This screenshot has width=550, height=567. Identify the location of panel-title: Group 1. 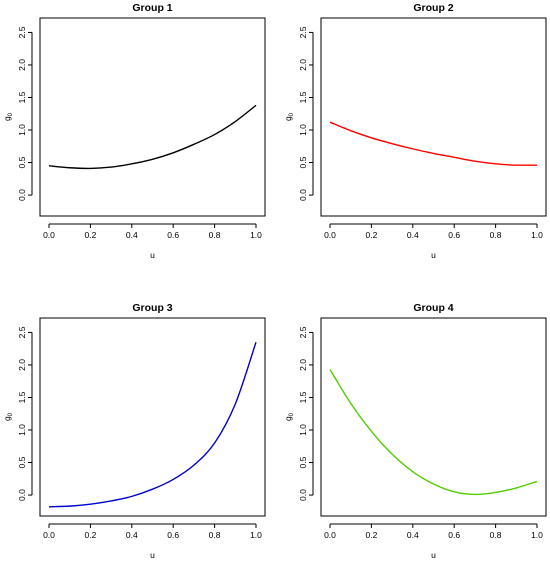
(152, 8).